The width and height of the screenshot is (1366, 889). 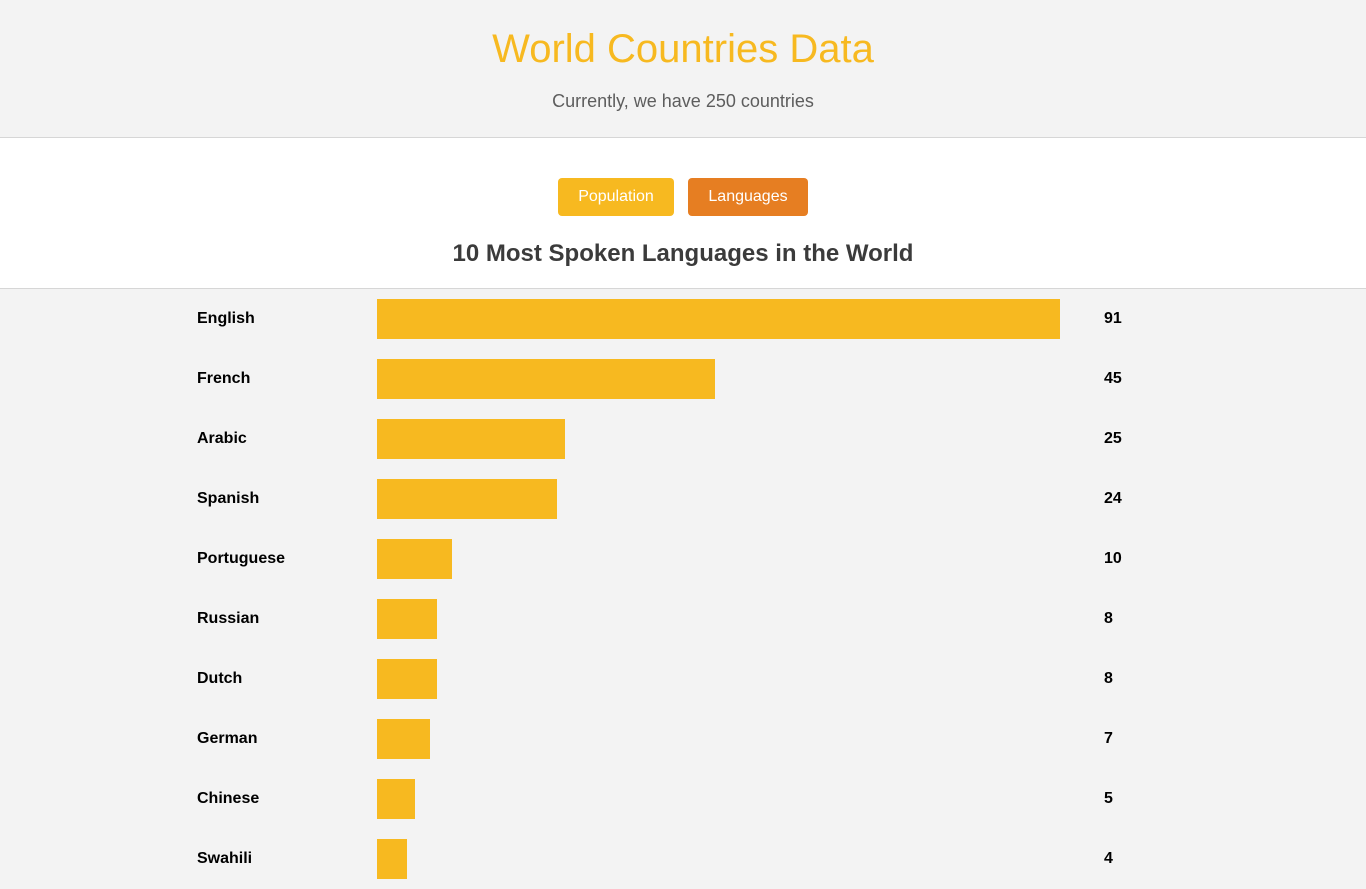 What do you see at coordinates (748, 197) in the screenshot?
I see `languages-button: Languages` at bounding box center [748, 197].